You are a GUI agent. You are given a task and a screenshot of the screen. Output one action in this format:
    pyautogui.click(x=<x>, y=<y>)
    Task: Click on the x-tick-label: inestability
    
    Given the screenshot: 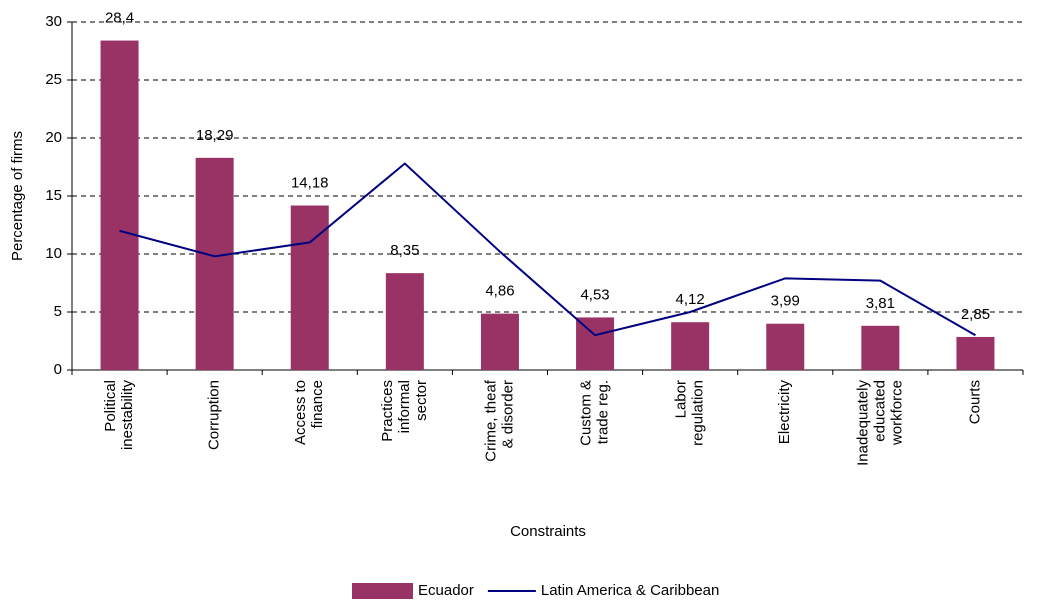 What is the action you would take?
    pyautogui.click(x=127, y=415)
    